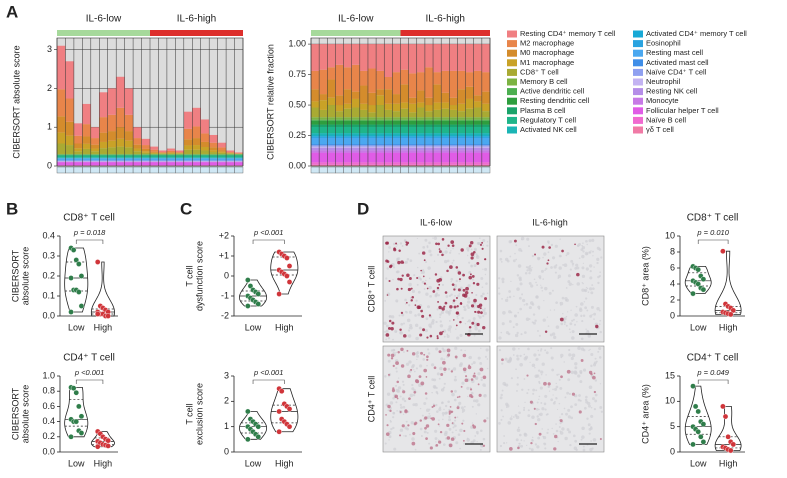 Image resolution: width=787 pixels, height=478 pixels. What do you see at coordinates (103, 33) in the screenshot?
I see `group-bar` at bounding box center [103, 33].